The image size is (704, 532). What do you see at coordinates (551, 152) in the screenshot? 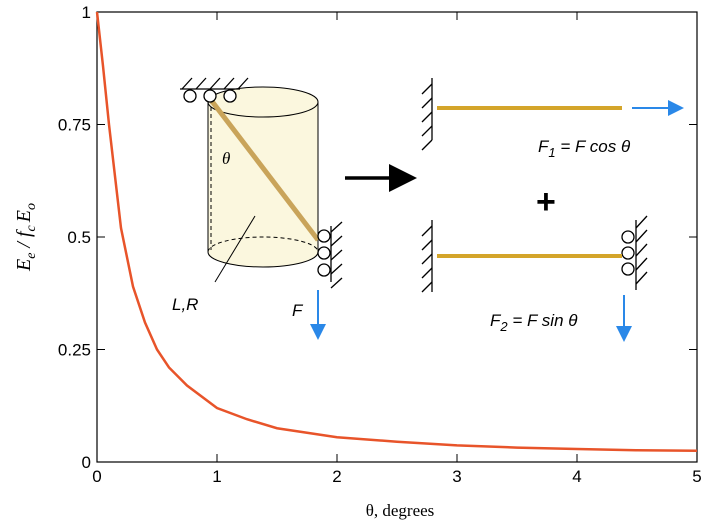
I see `annotation-part: 1` at bounding box center [551, 152].